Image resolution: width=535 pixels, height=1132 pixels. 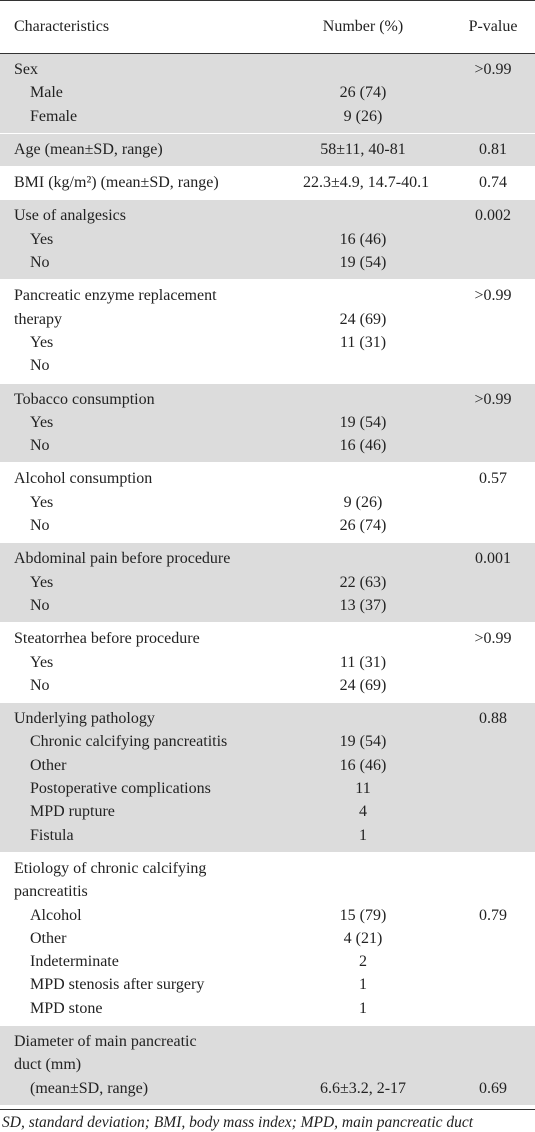 I want to click on row-pvalue: 0.69, so click(x=493, y=1088).